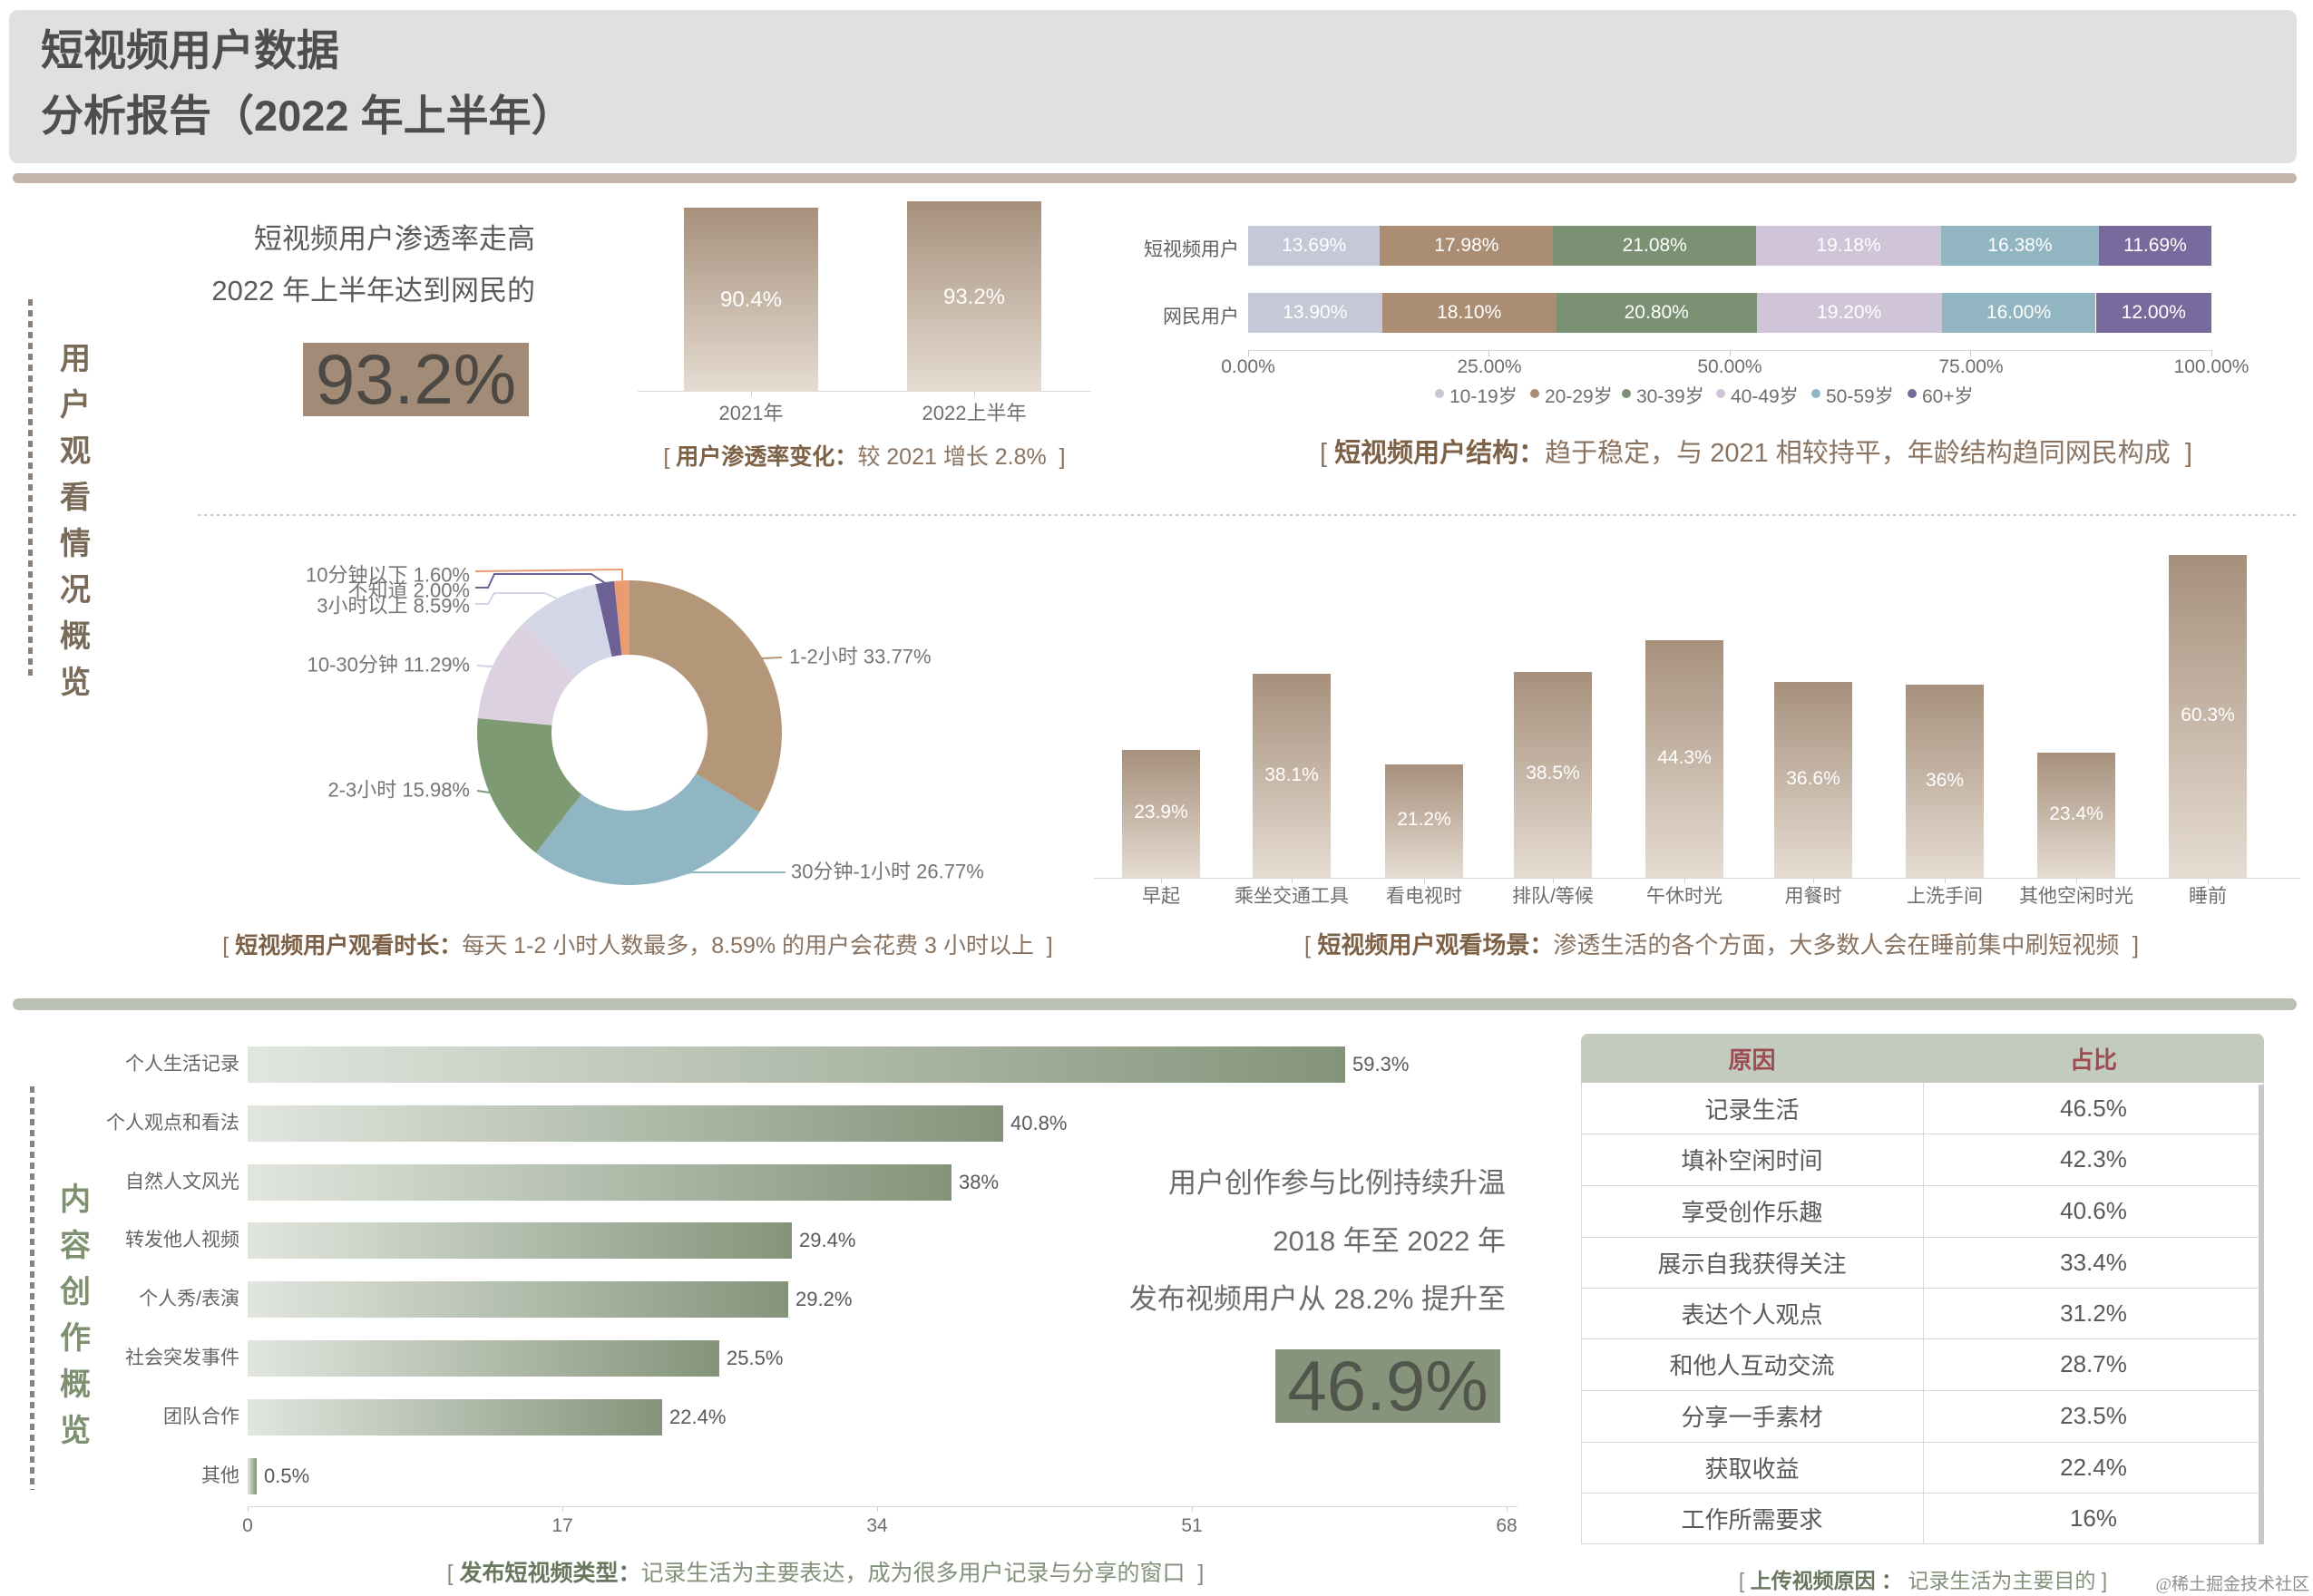  What do you see at coordinates (410, 590) in the screenshot?
I see `svg-text: 不知道 2.00%` at bounding box center [410, 590].